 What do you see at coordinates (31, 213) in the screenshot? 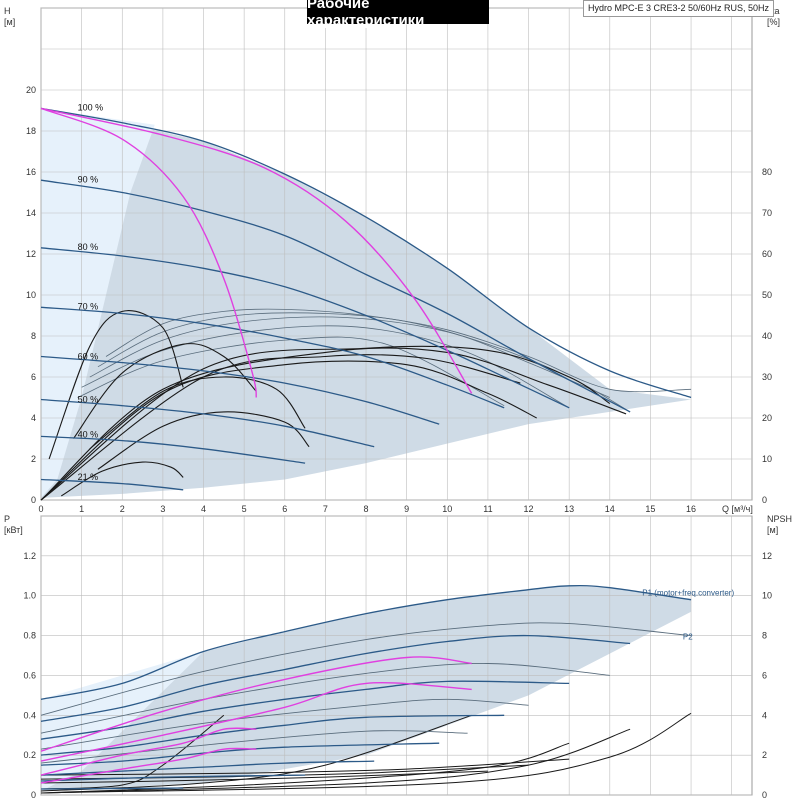
I see `top-ytick-label: 14` at bounding box center [31, 213].